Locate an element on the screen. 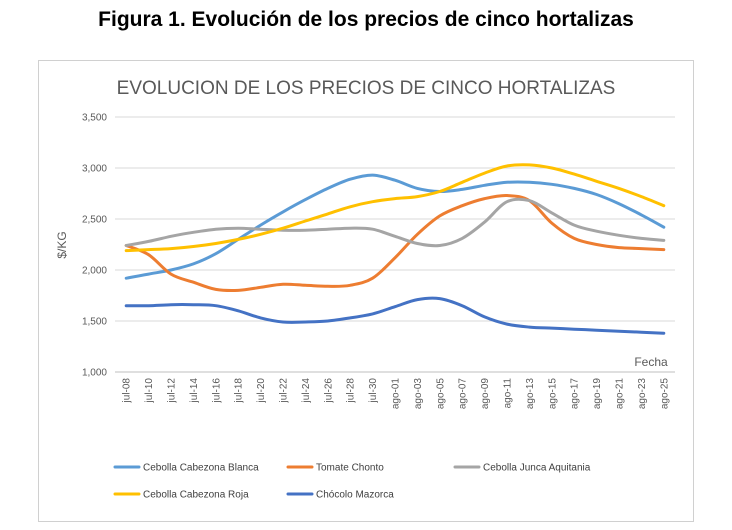 This screenshot has height=530, width=732. x-tick-label: jul-18 is located at coordinates (239, 391).